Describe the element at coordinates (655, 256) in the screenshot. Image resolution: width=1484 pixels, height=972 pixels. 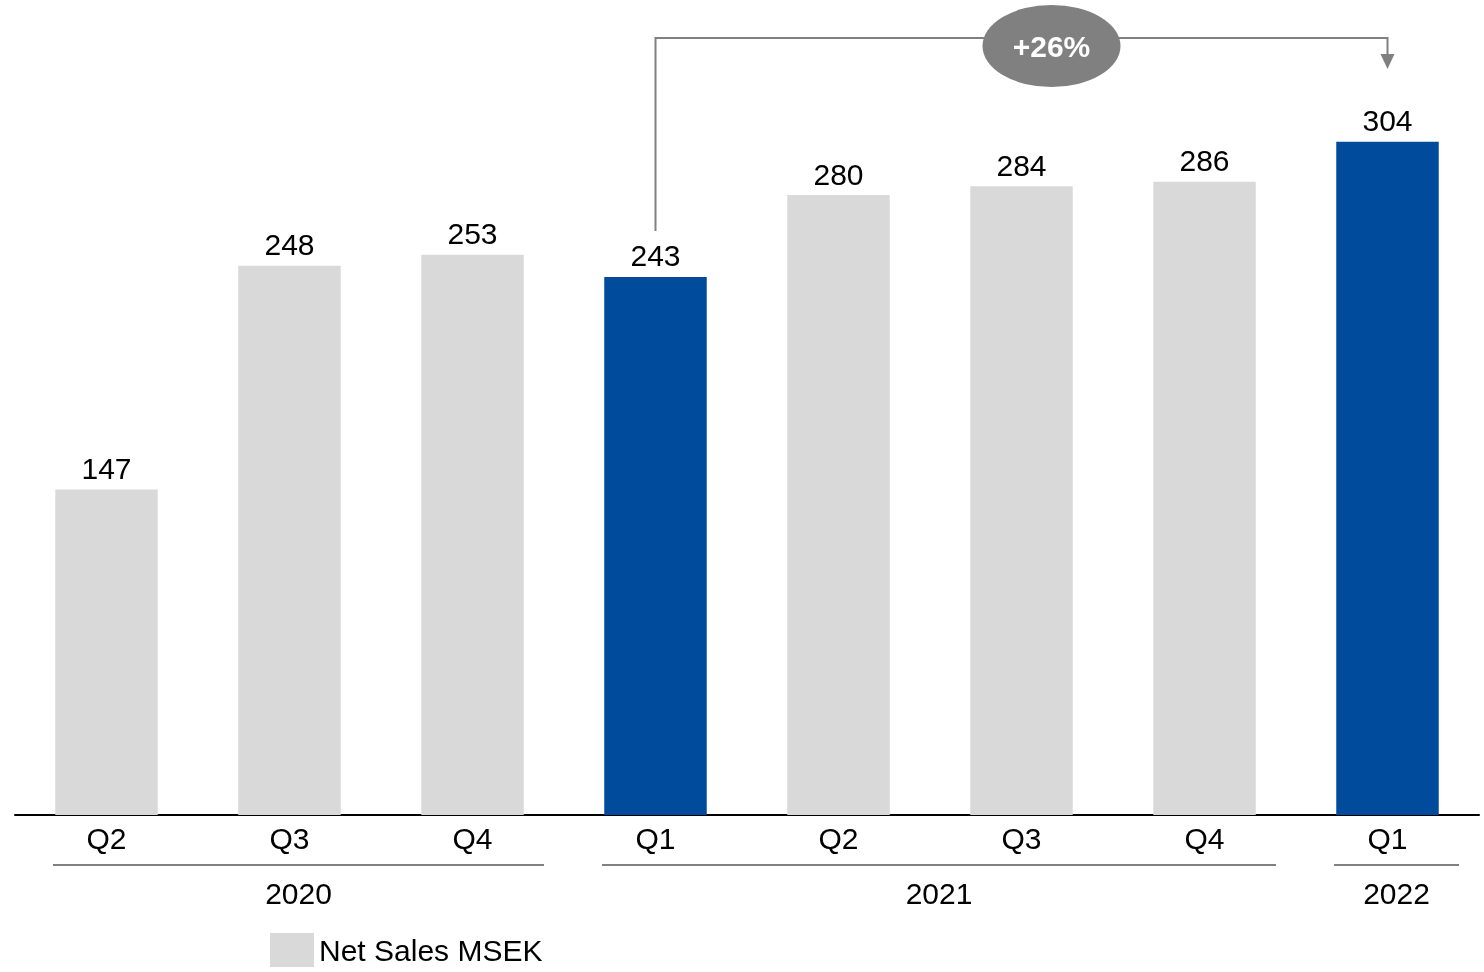
I see `data-label: 243` at that location.